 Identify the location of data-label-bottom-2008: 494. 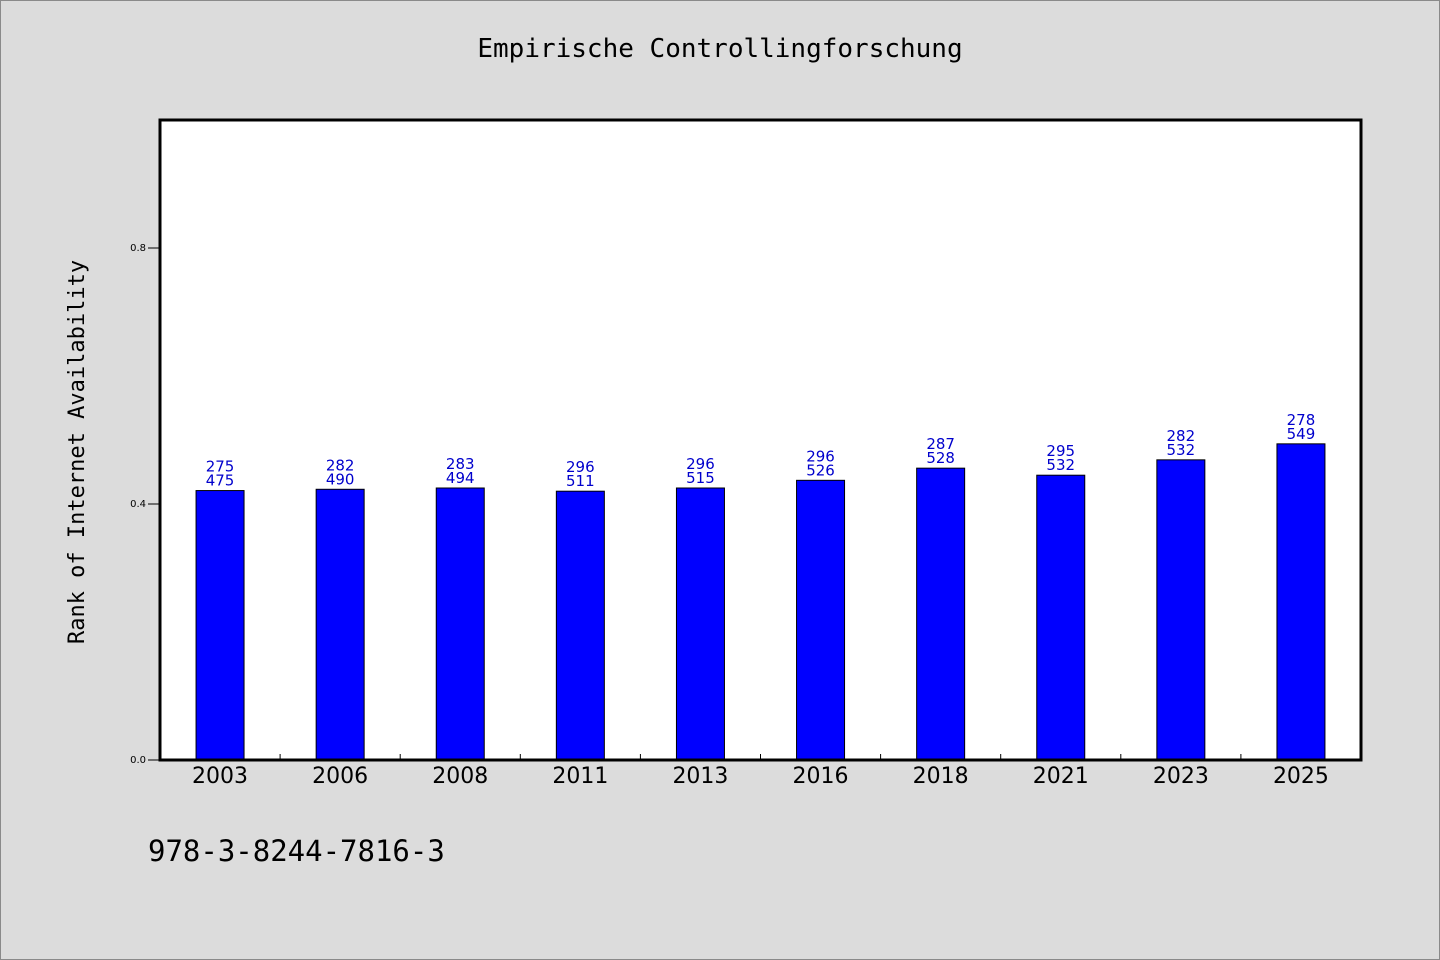
(460, 478).